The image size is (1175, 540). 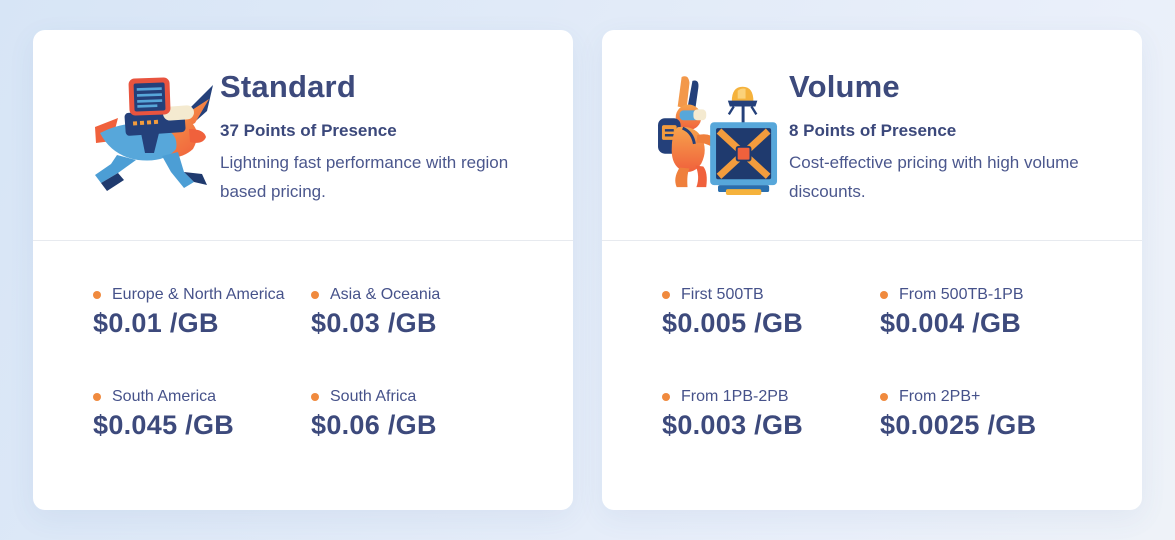 I want to click on points-of-presence: 37 Points of Presence, so click(x=308, y=130).